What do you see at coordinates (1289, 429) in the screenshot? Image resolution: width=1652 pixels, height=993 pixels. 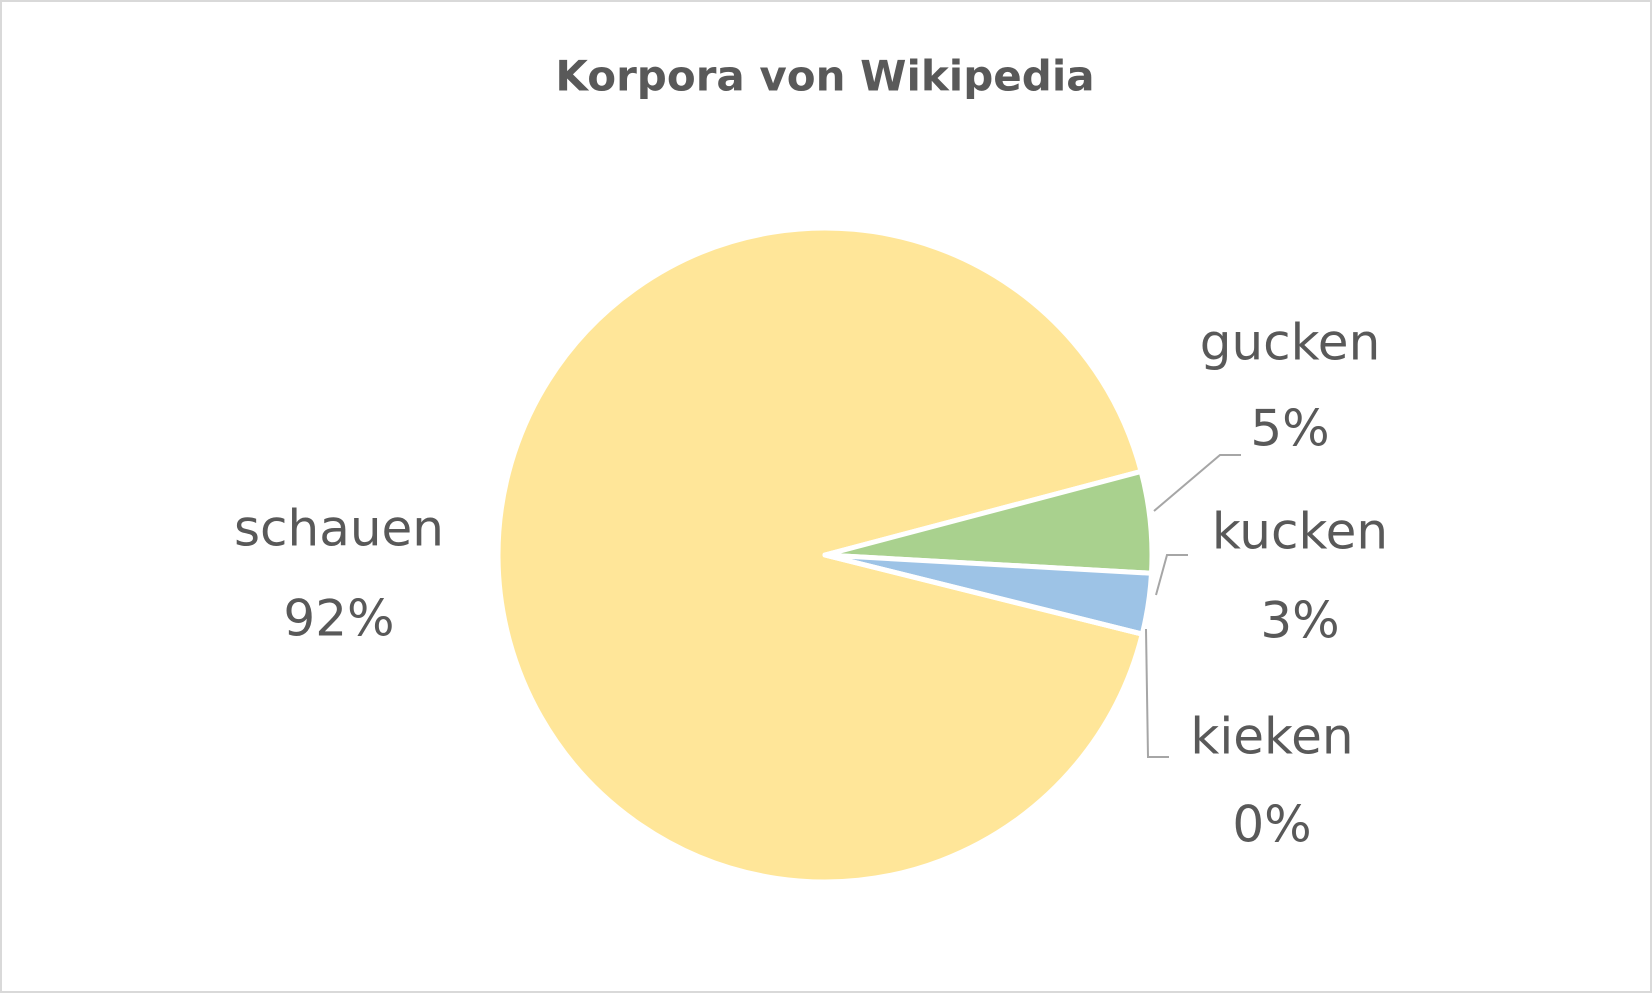 I see `data-label-value: 5%` at bounding box center [1289, 429].